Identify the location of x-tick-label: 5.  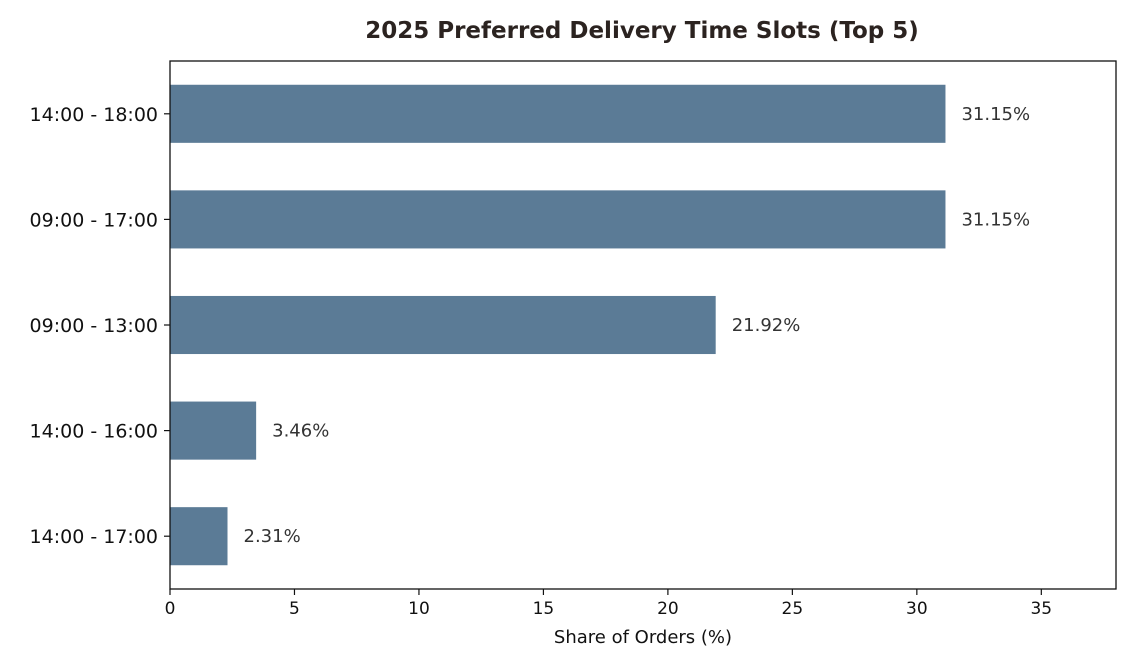
(294, 609).